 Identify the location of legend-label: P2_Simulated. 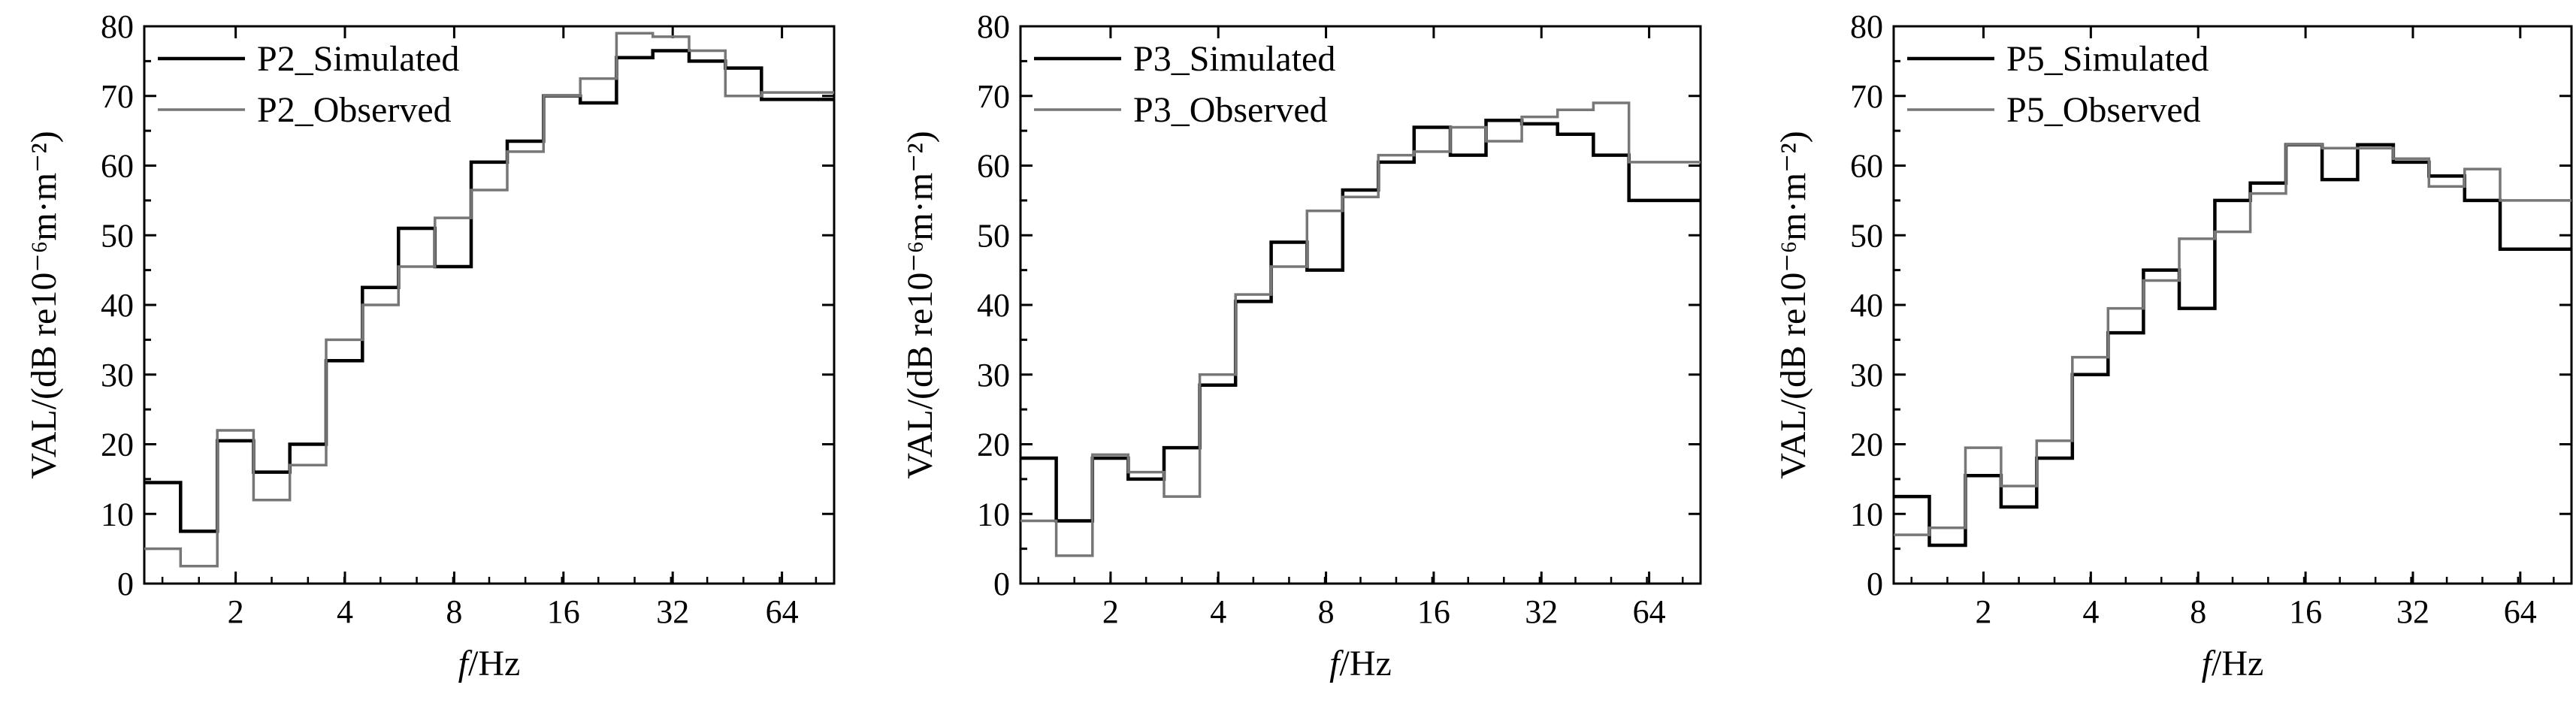
(358, 59).